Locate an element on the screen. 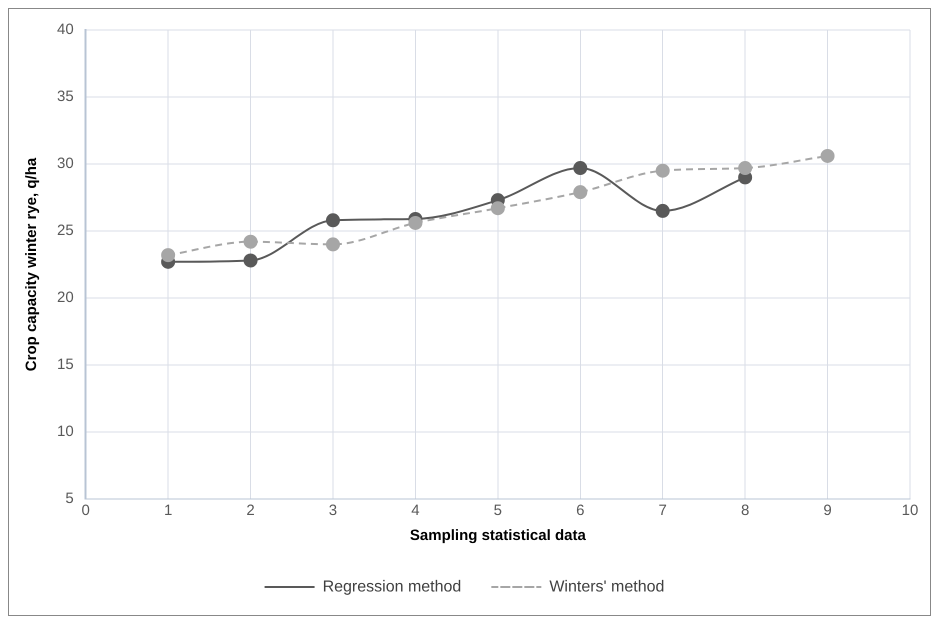 Image resolution: width=939 pixels, height=624 pixels. x-axis-title: Sampling statistical data is located at coordinates (498, 535).